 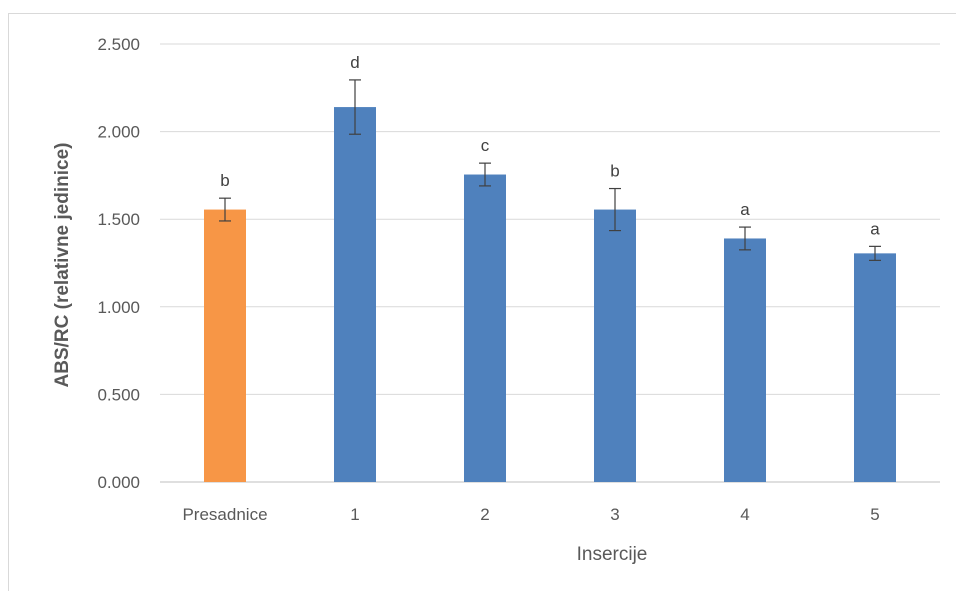 I want to click on x-tick-label: 5, so click(x=874, y=514).